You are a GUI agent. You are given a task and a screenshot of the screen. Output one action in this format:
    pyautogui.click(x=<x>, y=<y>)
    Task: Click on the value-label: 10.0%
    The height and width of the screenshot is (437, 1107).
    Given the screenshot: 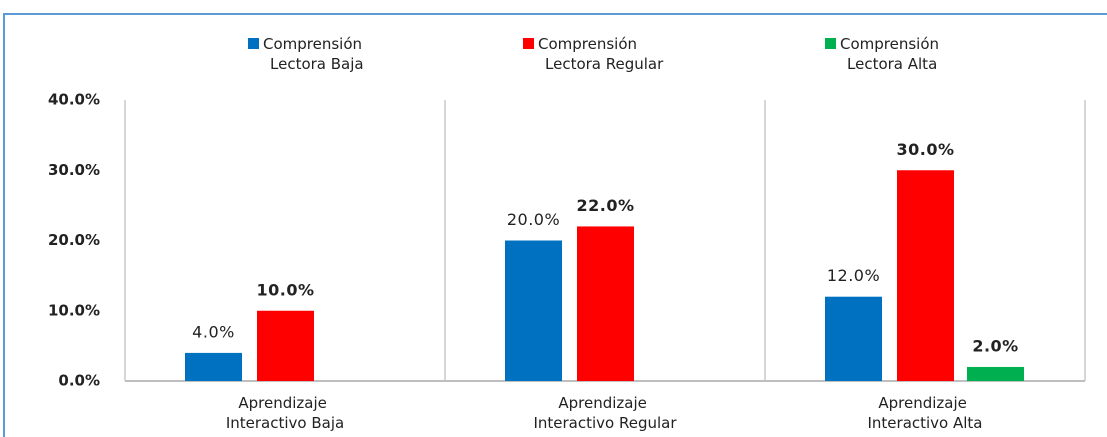 What is the action you would take?
    pyautogui.click(x=285, y=289)
    